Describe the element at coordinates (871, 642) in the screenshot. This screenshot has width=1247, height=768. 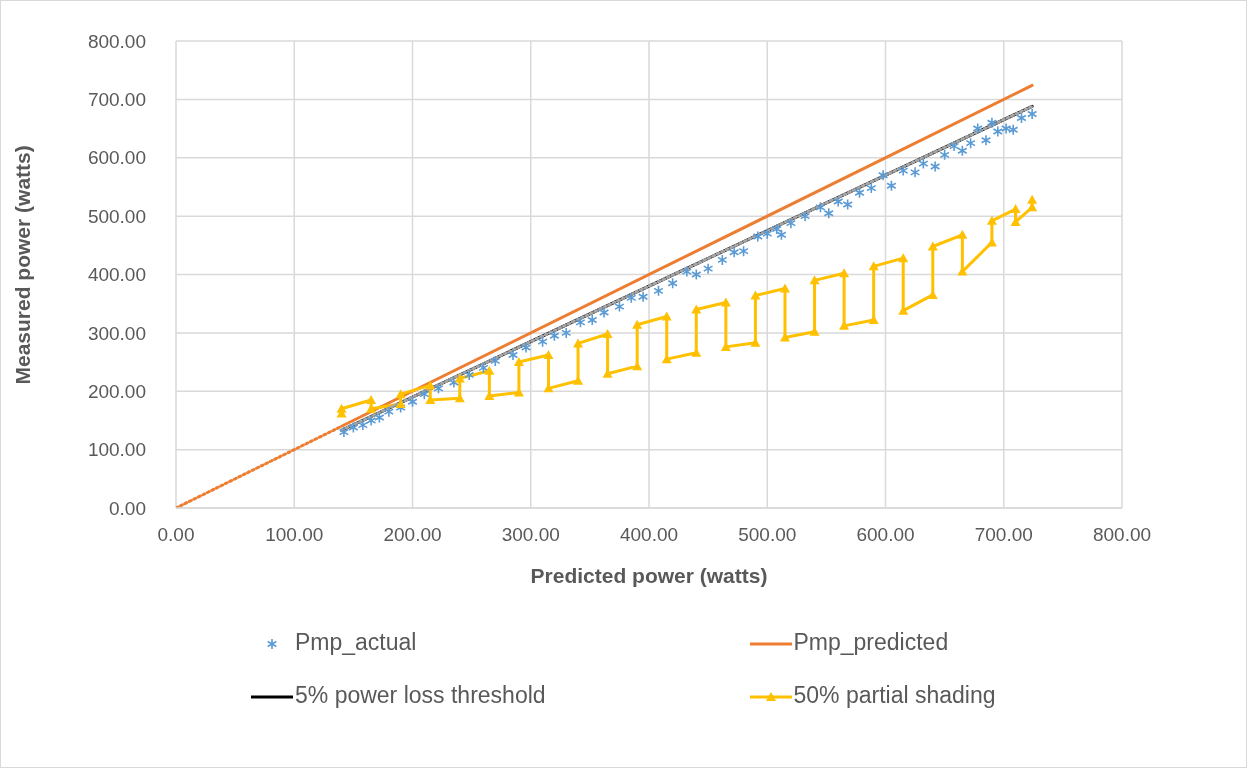
I see `legend-label: Pmp_predicted` at that location.